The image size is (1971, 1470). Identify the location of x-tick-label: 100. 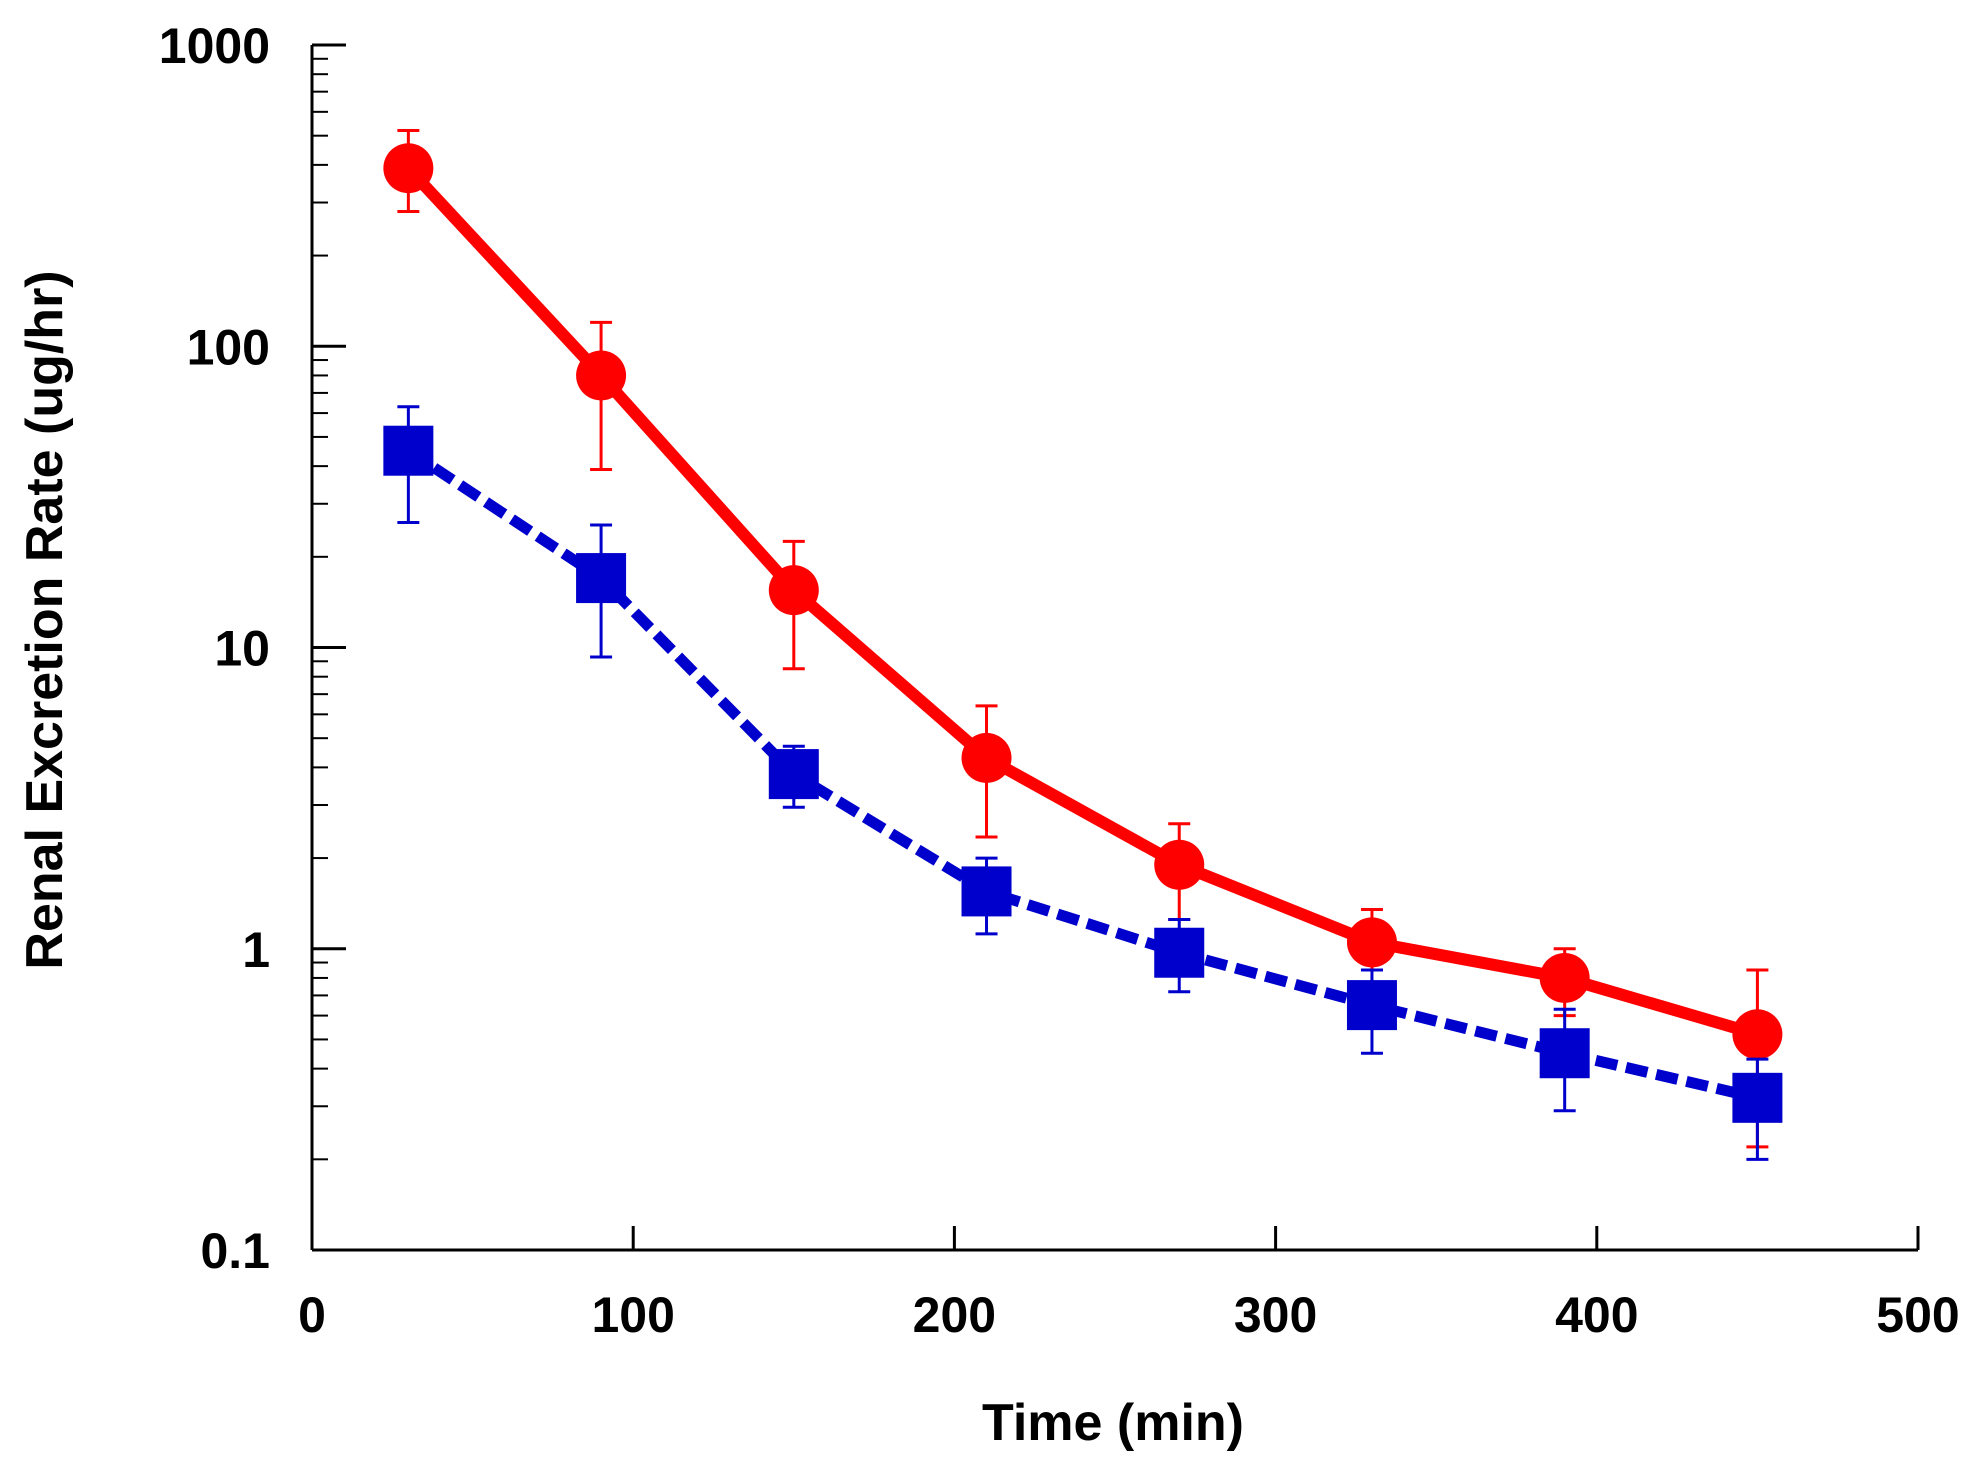
(632, 1315).